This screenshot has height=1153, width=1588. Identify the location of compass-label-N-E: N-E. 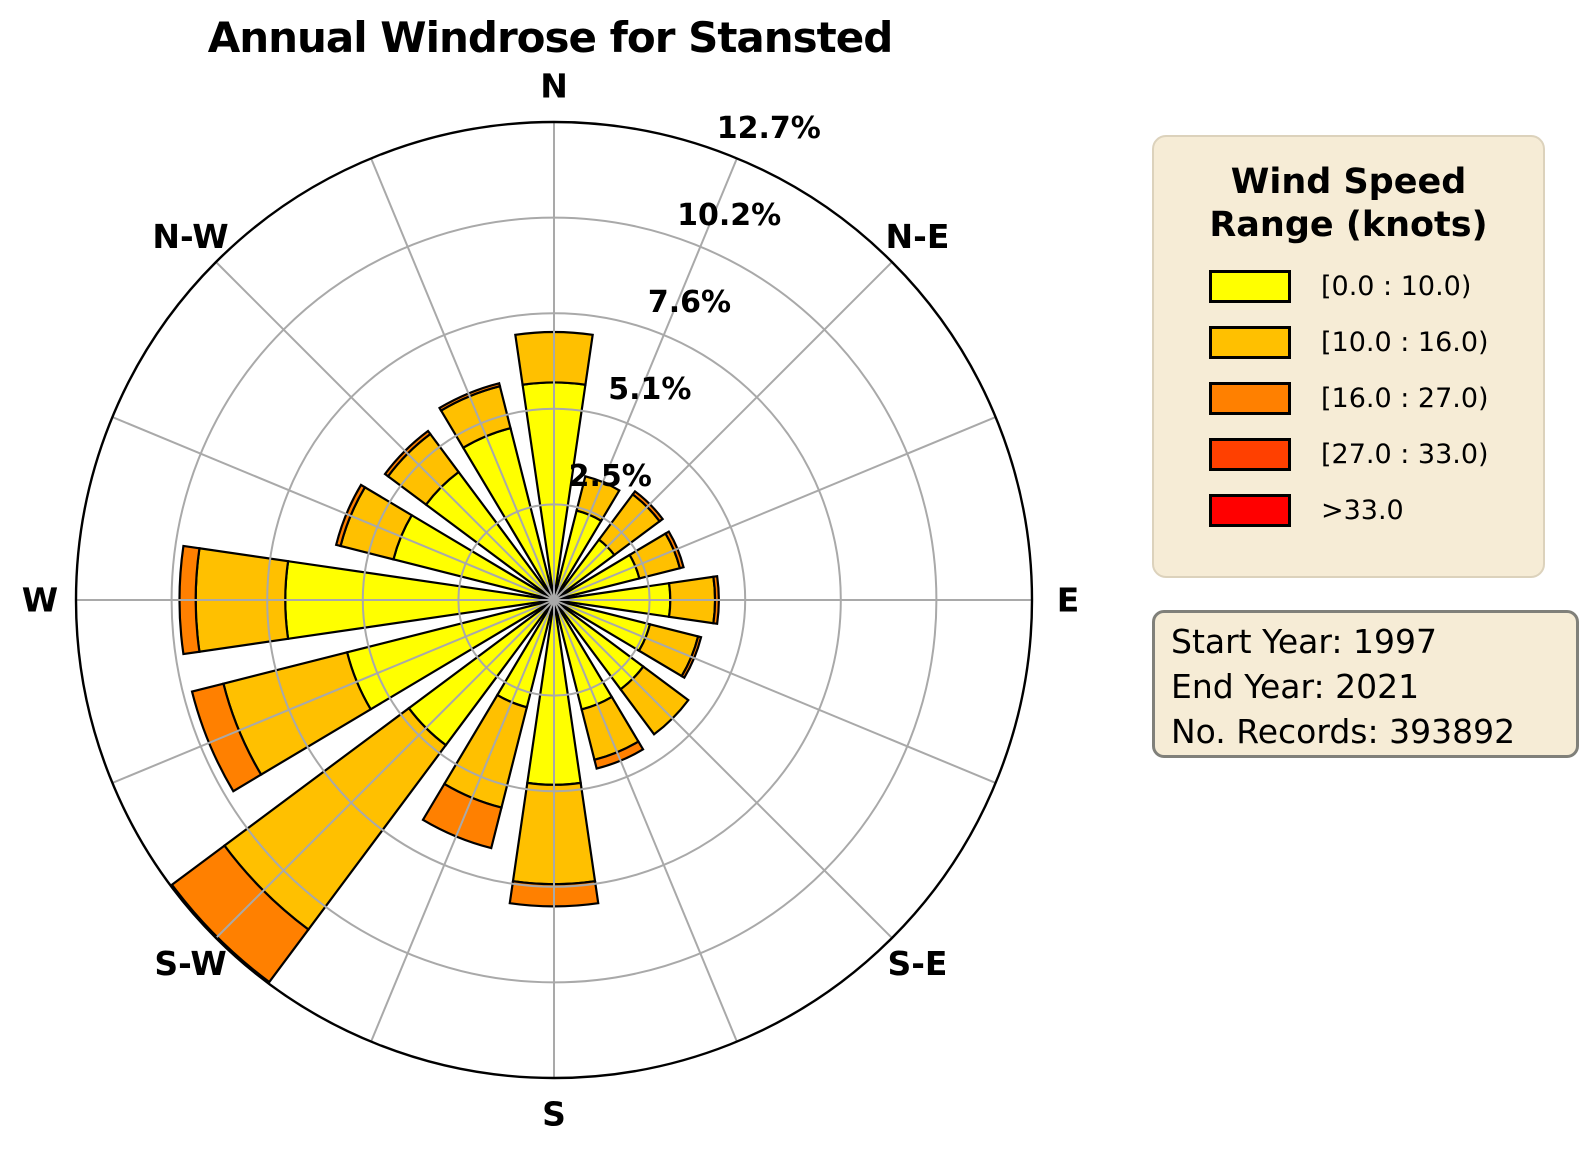
(918, 236).